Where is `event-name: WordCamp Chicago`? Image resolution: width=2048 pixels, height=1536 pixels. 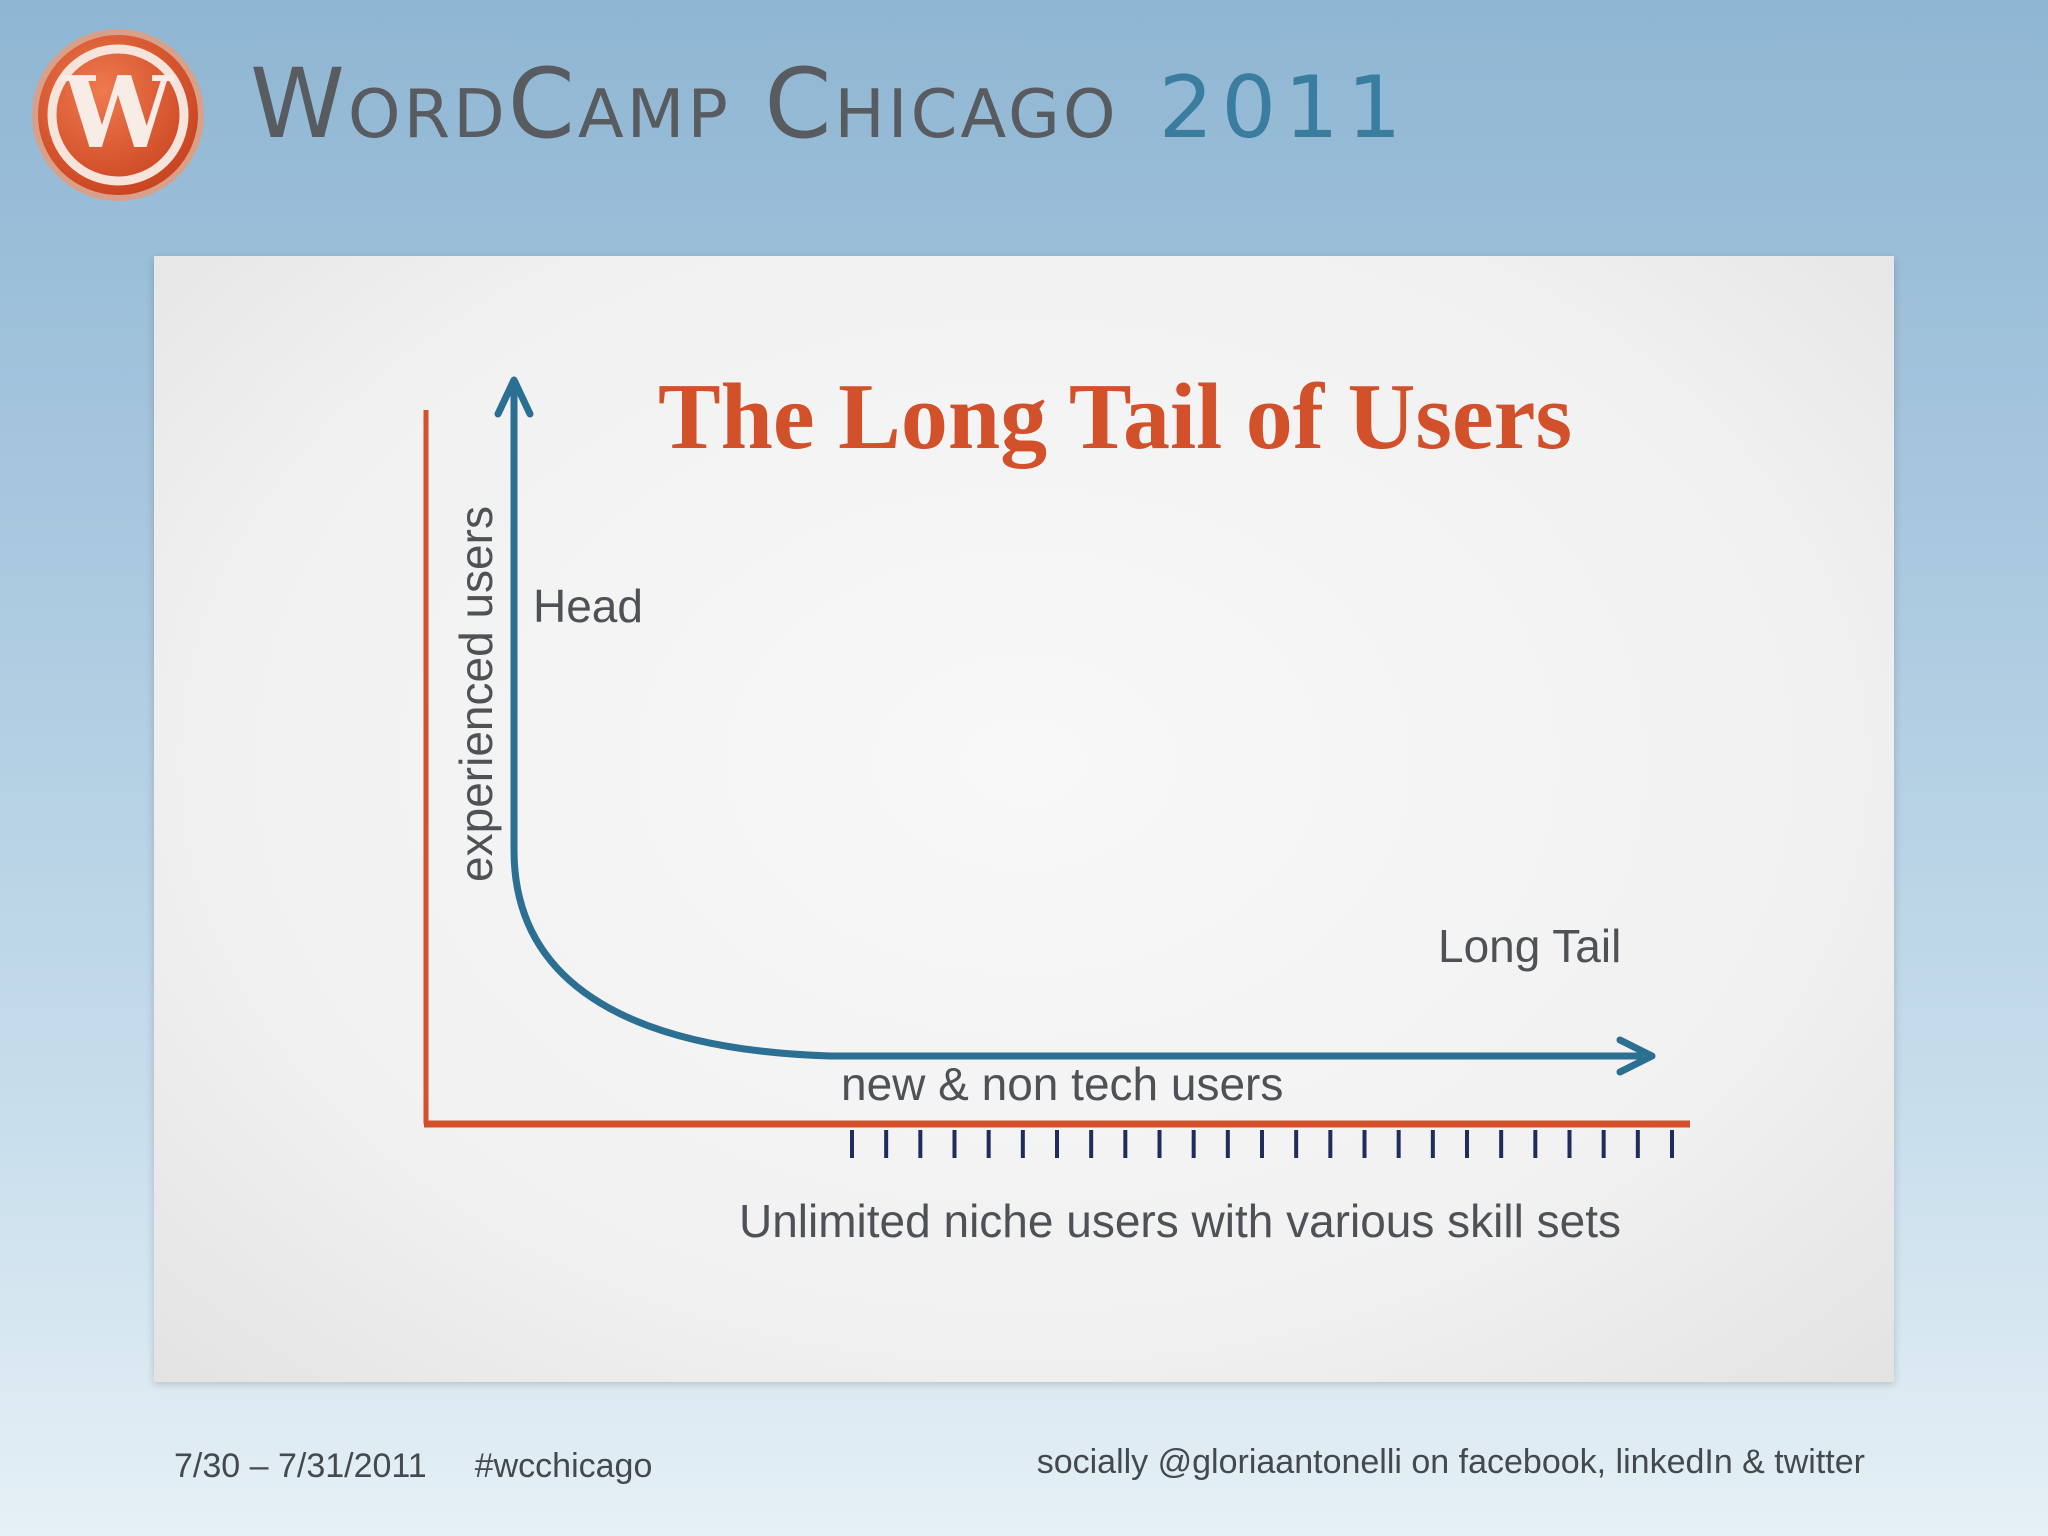
event-name: WordCamp Chicago is located at coordinates (684, 104).